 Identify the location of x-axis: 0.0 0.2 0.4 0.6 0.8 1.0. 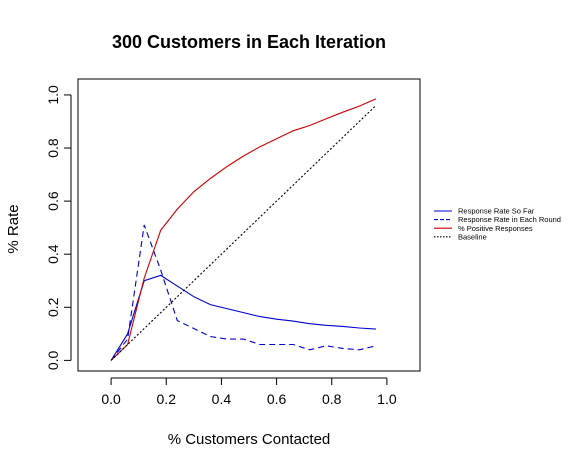
(249, 392).